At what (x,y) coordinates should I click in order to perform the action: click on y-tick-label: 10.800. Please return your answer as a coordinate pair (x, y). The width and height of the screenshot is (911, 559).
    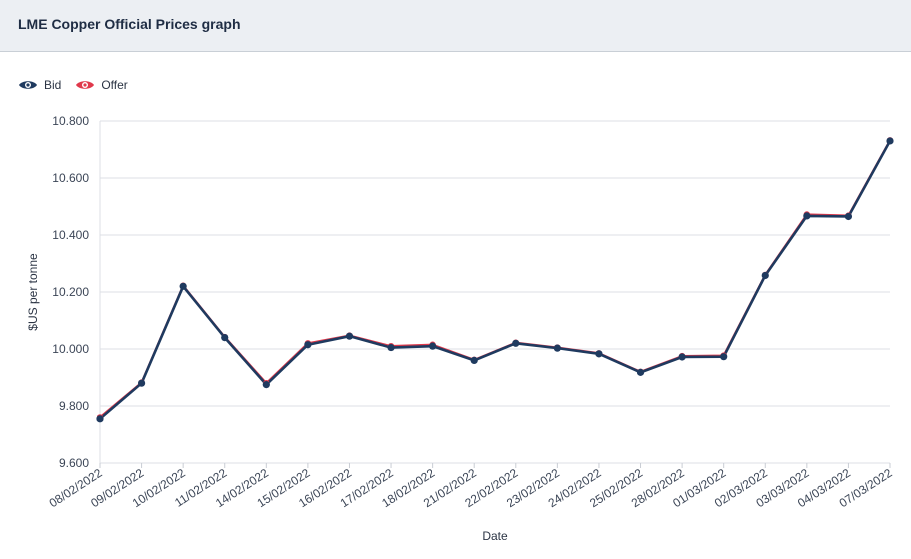
    Looking at the image, I should click on (70, 121).